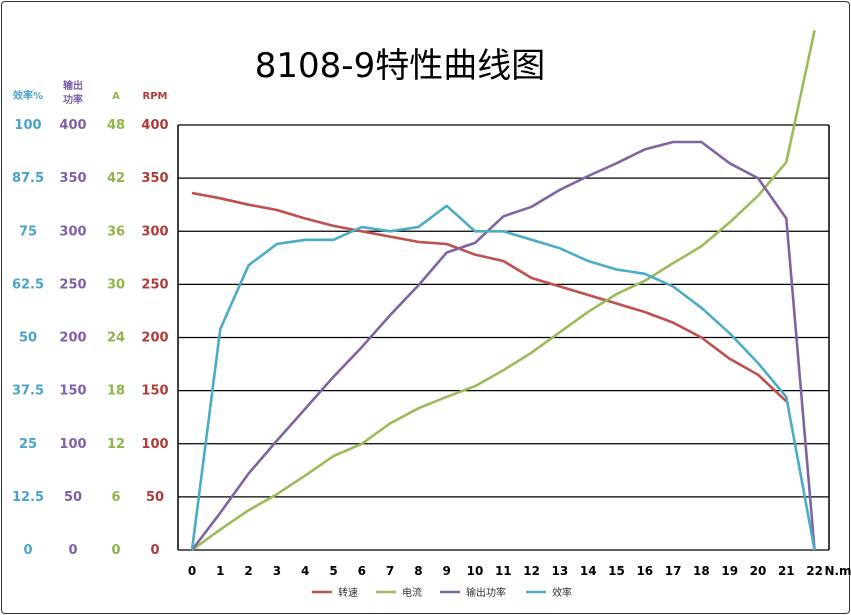 This screenshot has width=851, height=615. I want to click on y-tick-label: 30, so click(116, 284).